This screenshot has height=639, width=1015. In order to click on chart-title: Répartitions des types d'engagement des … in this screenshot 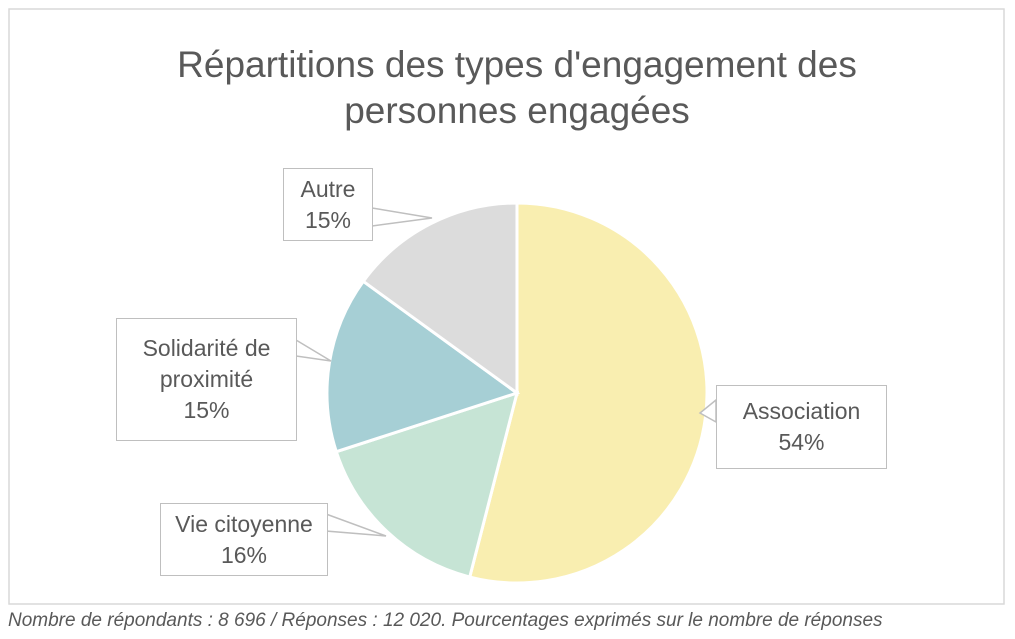, I will do `click(517, 87)`.